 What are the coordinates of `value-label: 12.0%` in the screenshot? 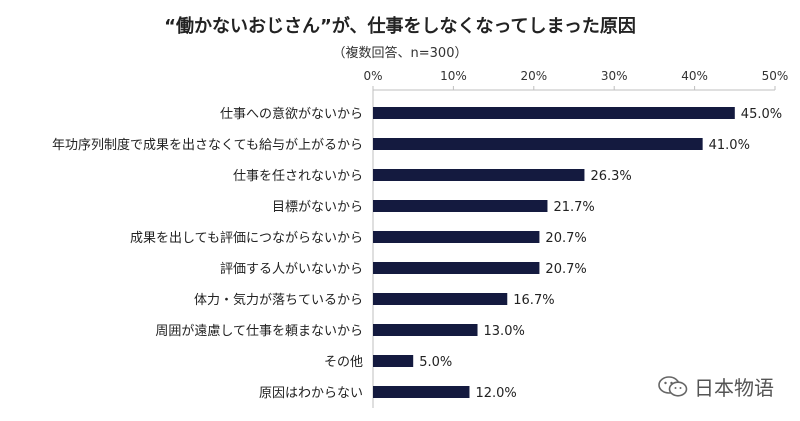 It's located at (495, 393).